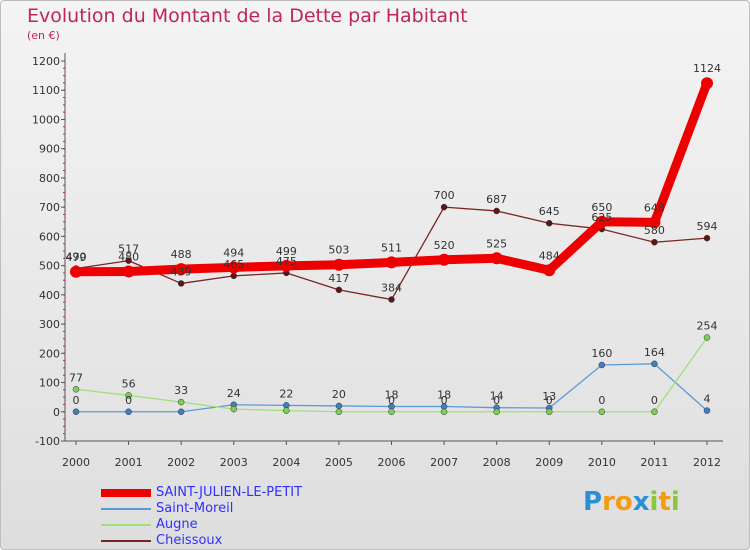 This screenshot has height=550, width=750. Describe the element at coordinates (601, 207) in the screenshot. I see `data-label: 650` at that location.